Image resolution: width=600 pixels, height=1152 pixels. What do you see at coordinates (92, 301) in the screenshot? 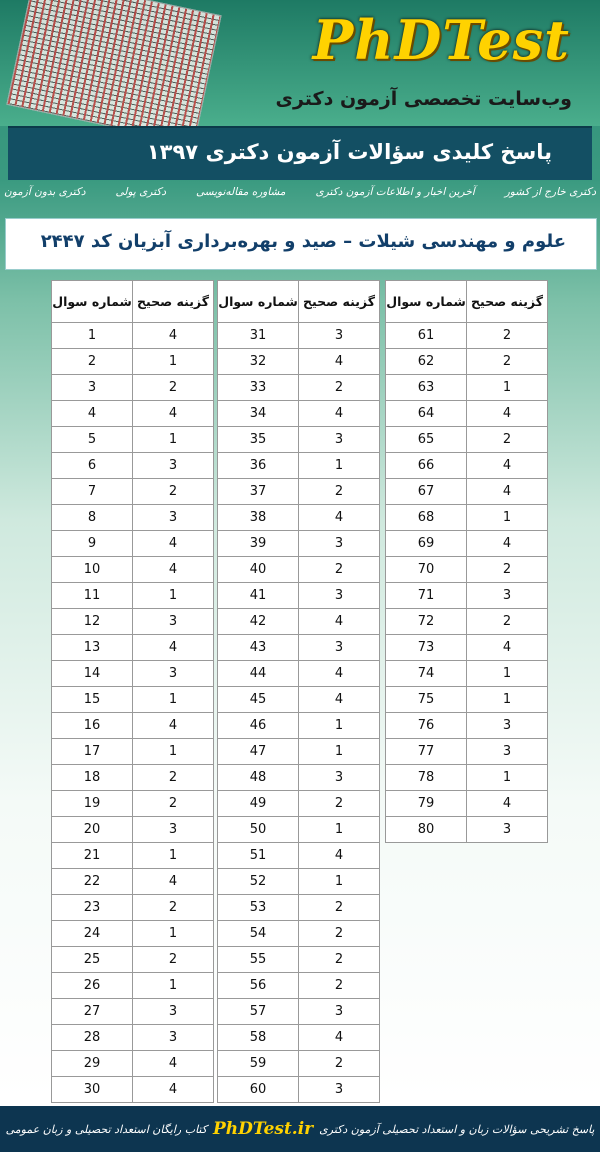
I see `header-cell: شماره سوال` at bounding box center [92, 301].